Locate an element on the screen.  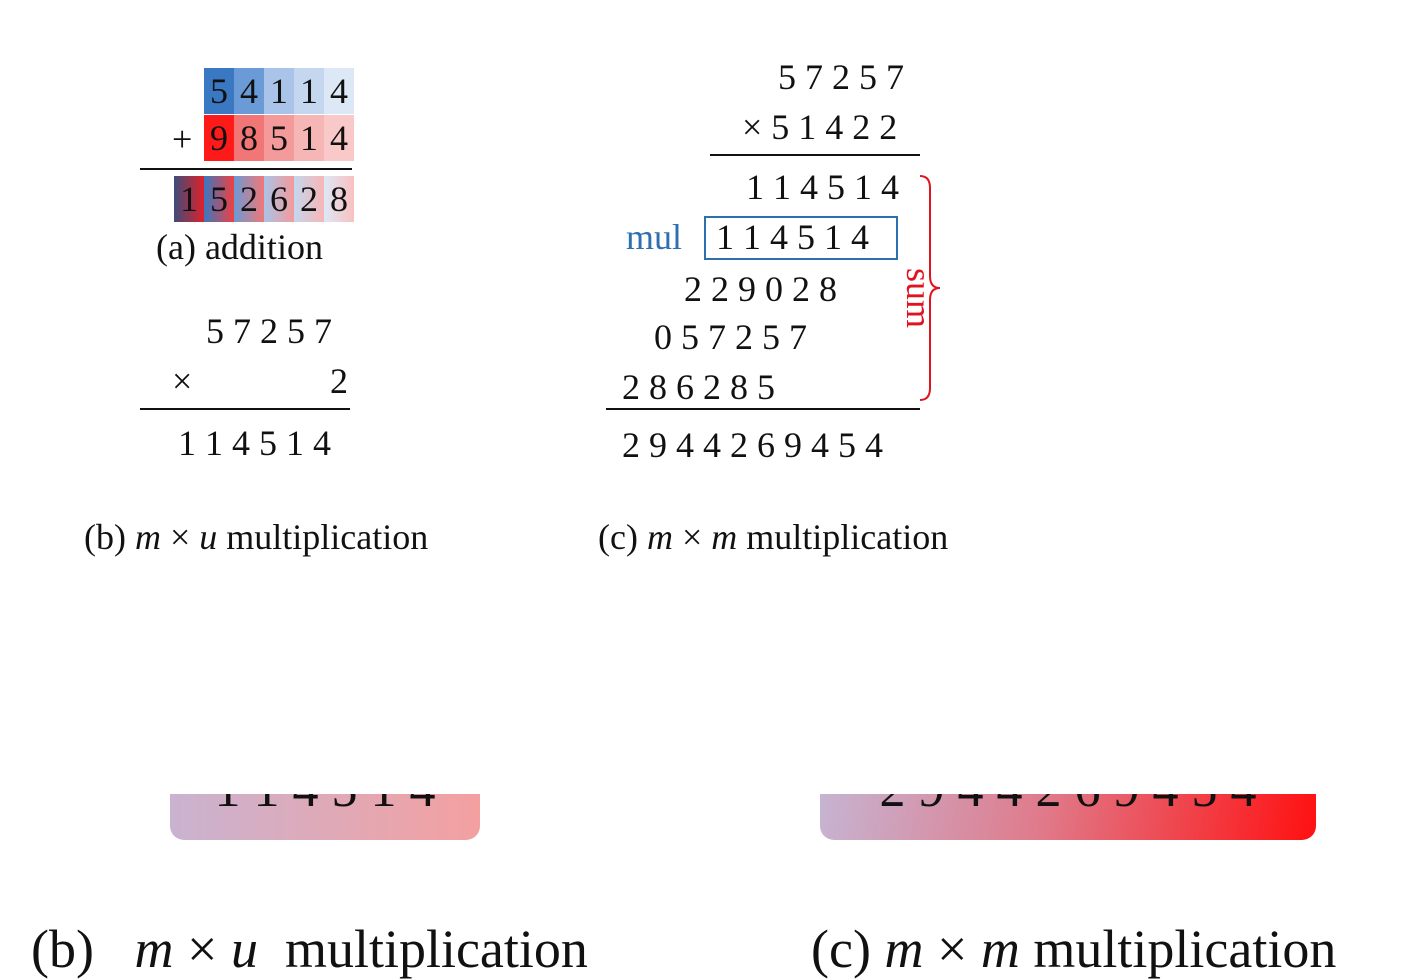
mm-partial-2: 1 1 4 5 1 4 is located at coordinates (792, 237).